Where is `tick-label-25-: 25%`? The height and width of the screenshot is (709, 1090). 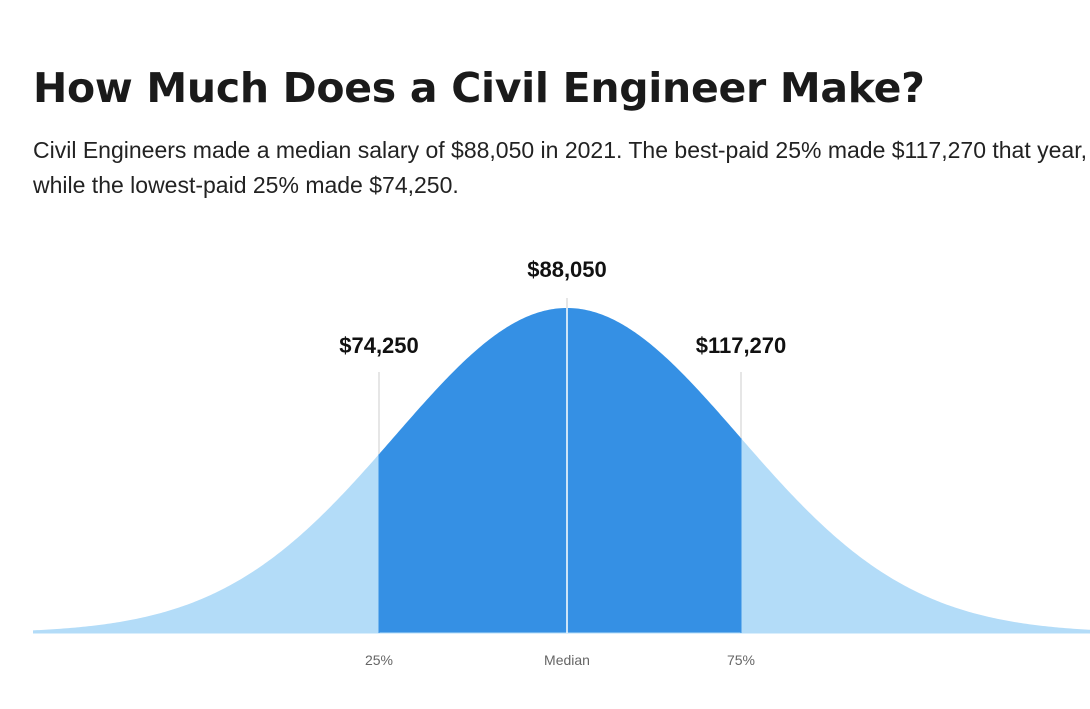 tick-label-25-: 25% is located at coordinates (379, 660).